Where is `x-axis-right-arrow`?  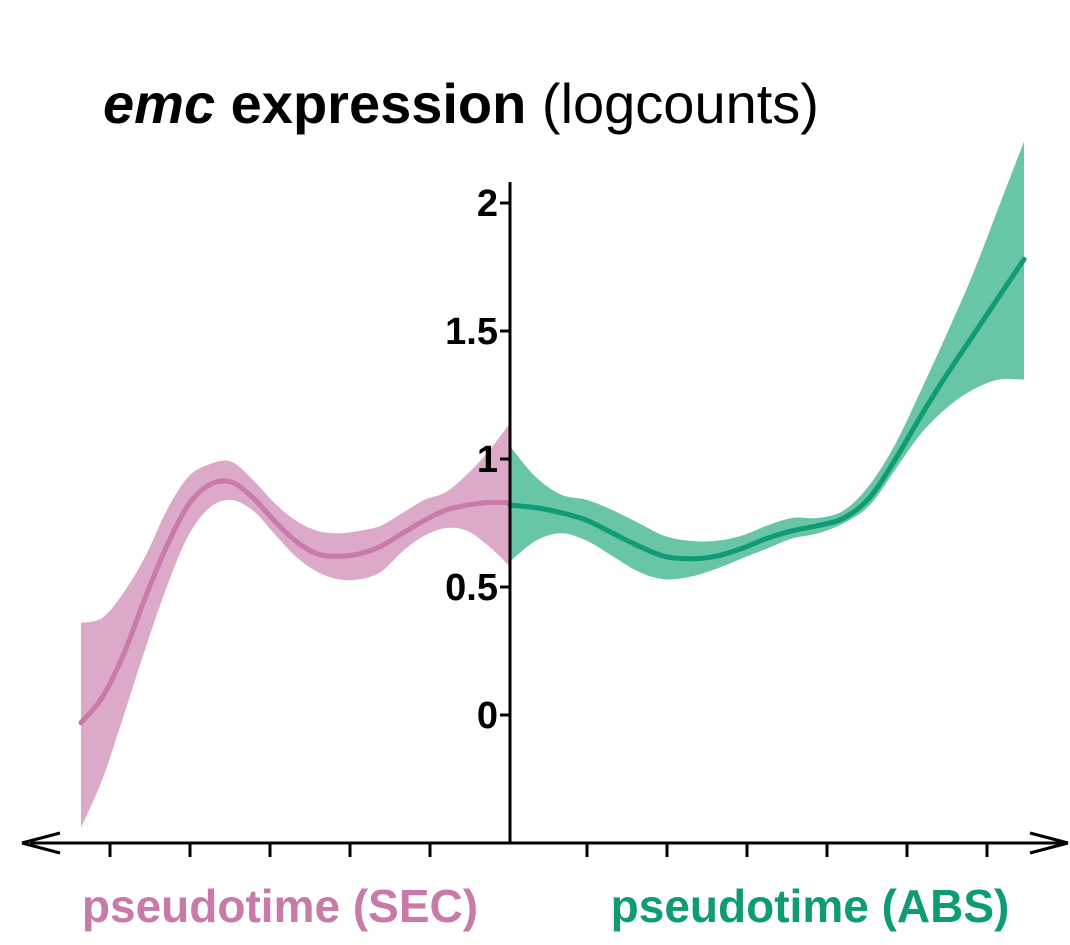
x-axis-right-arrow is located at coordinates (1049, 843).